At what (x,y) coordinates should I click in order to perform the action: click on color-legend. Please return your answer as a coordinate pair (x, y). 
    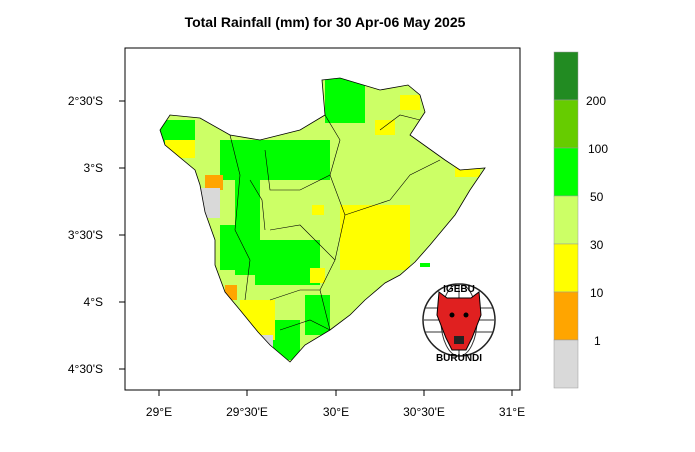
    Looking at the image, I should click on (566, 220).